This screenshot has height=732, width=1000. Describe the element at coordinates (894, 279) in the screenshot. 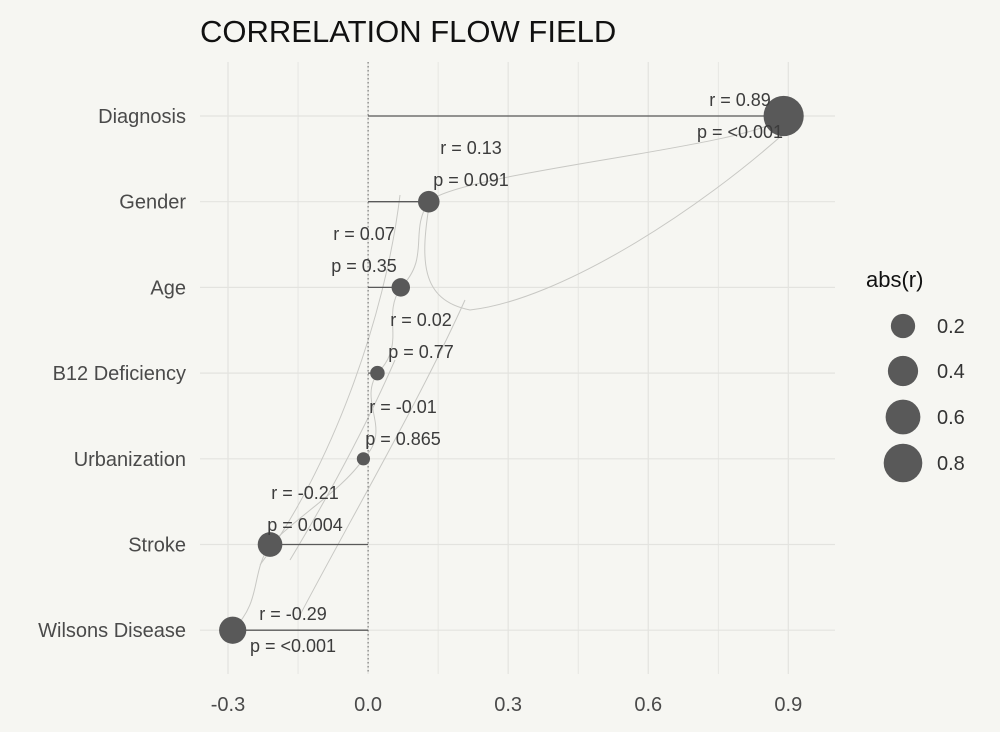

I see `legend-title: abs(r)` at that location.